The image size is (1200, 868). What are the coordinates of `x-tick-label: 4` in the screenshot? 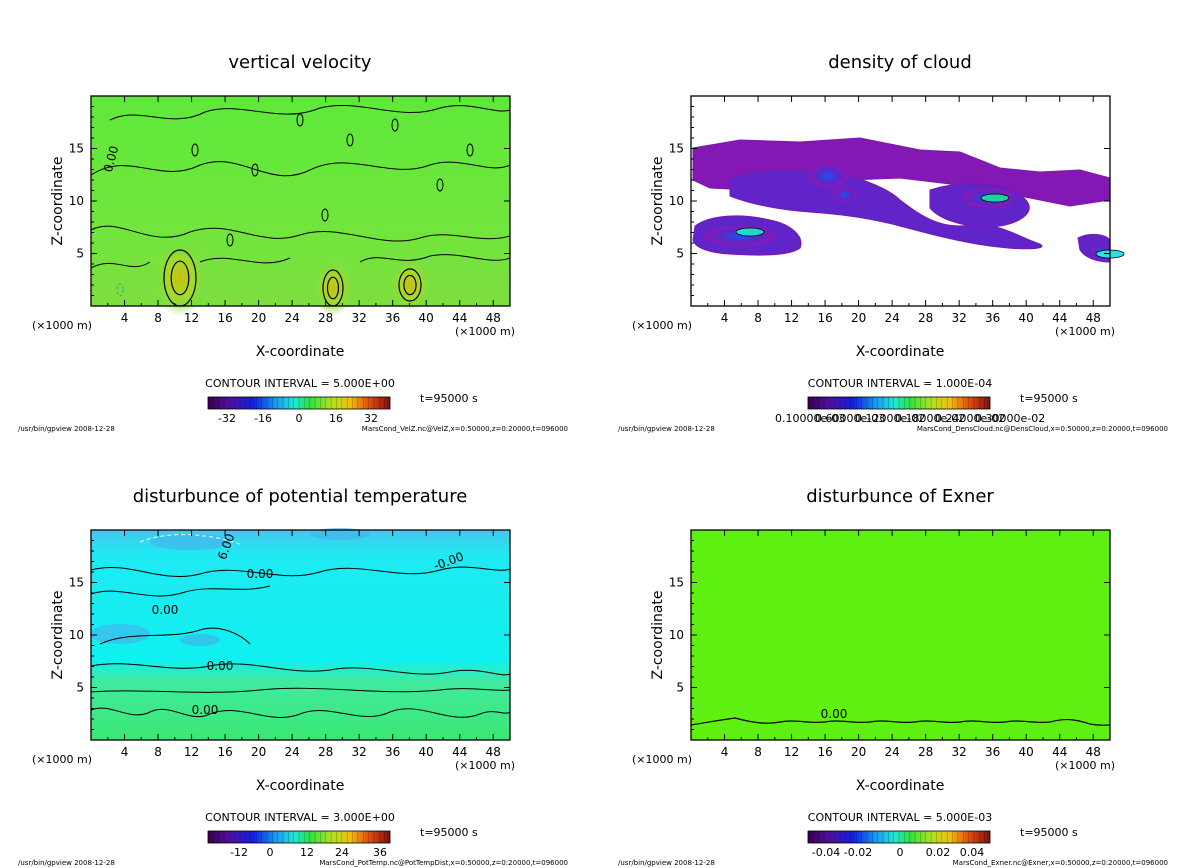 It's located at (125, 318).